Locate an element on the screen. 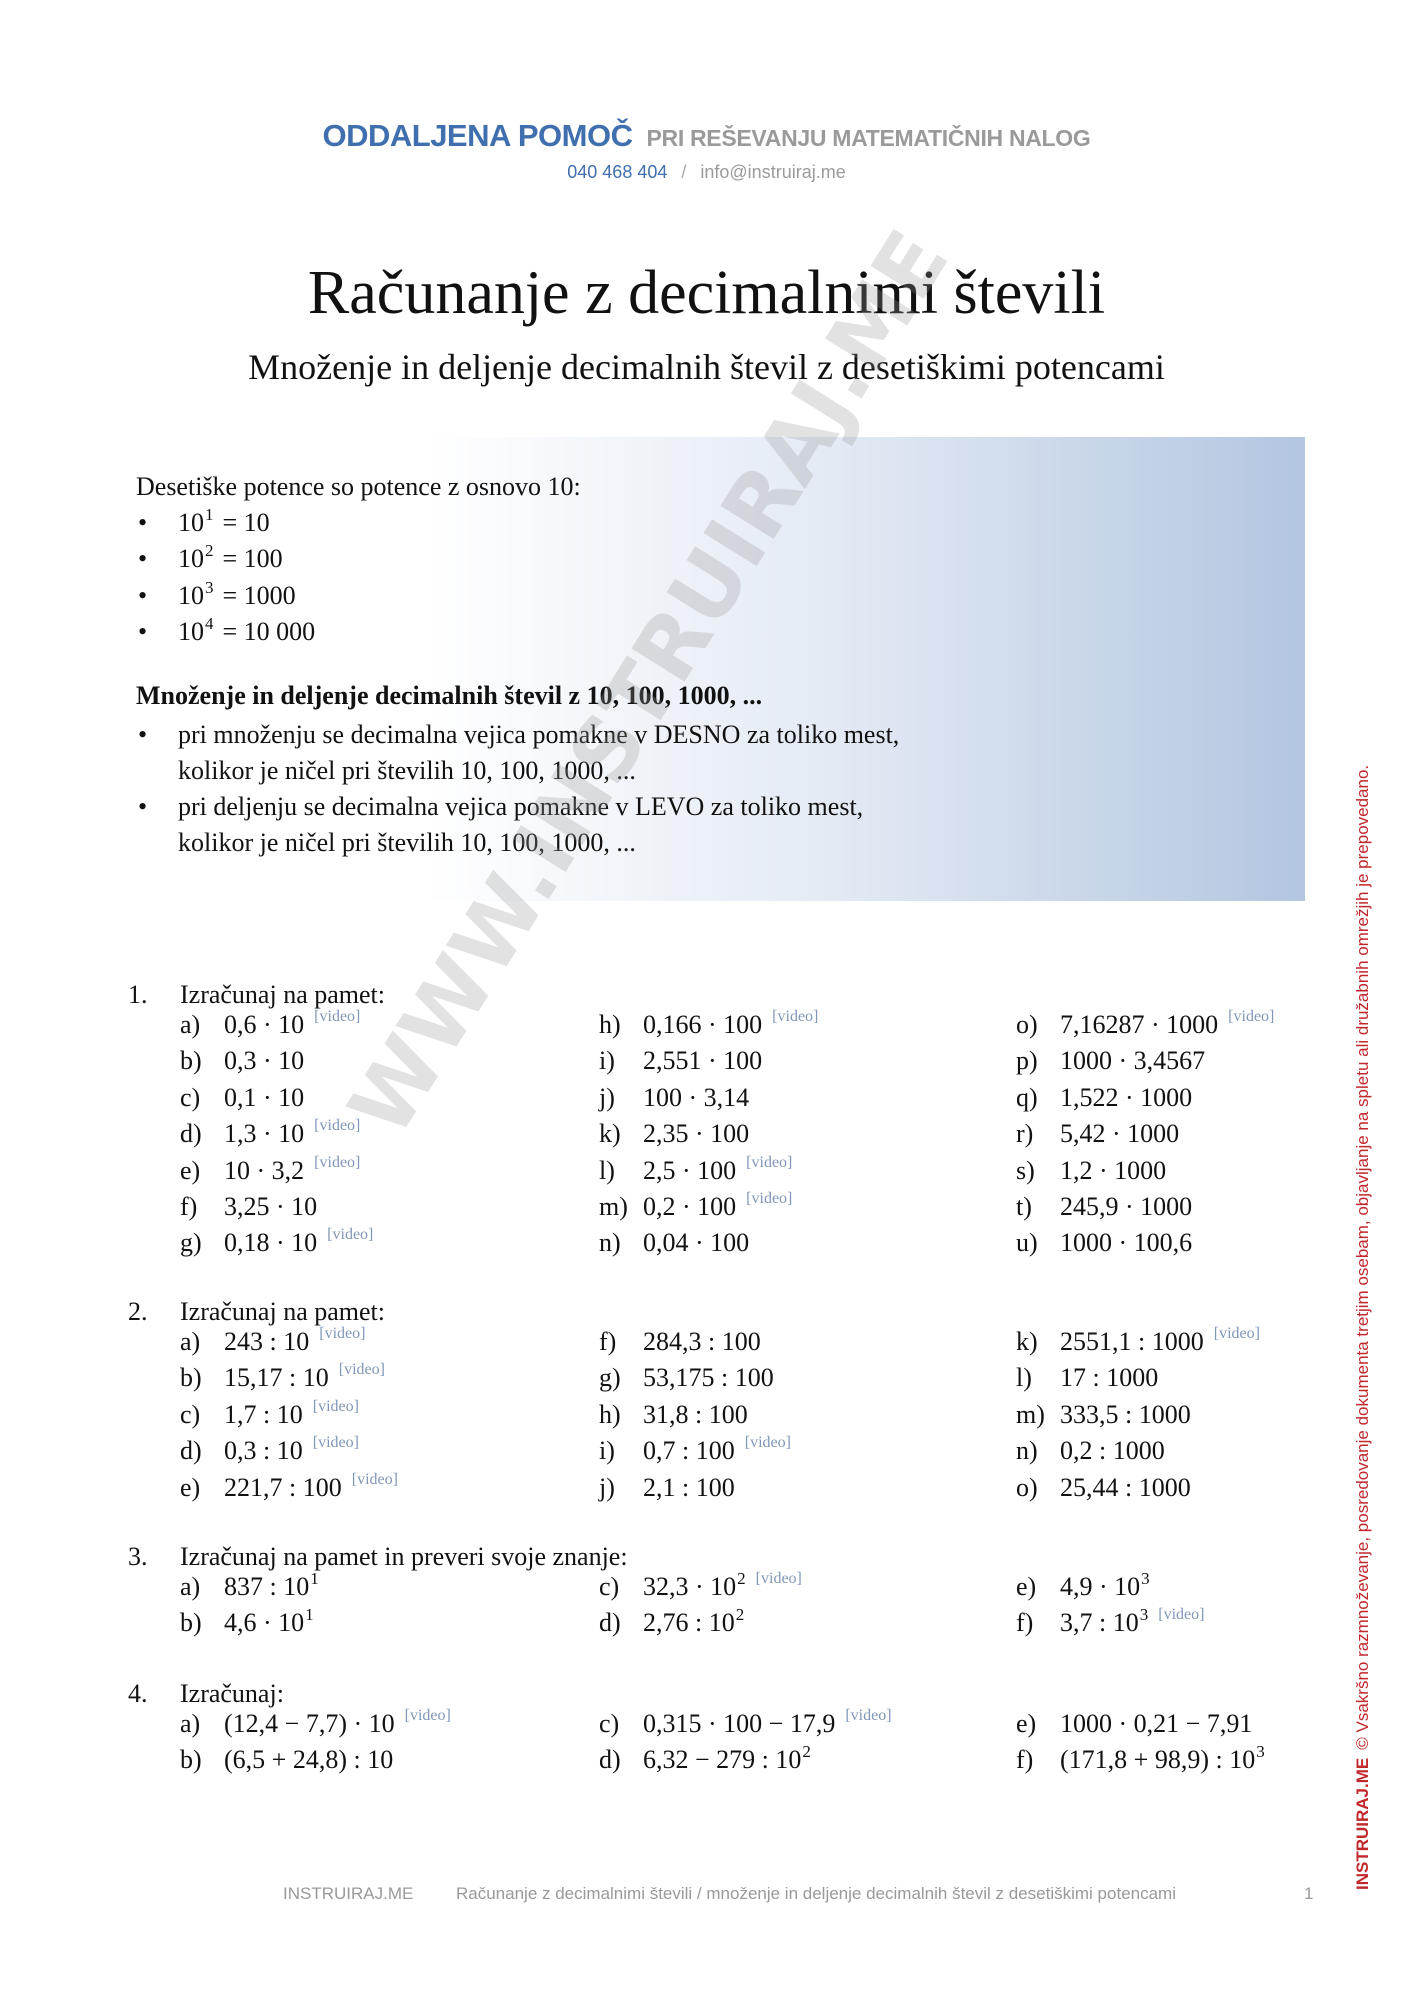  exp: 4 is located at coordinates (209, 623).